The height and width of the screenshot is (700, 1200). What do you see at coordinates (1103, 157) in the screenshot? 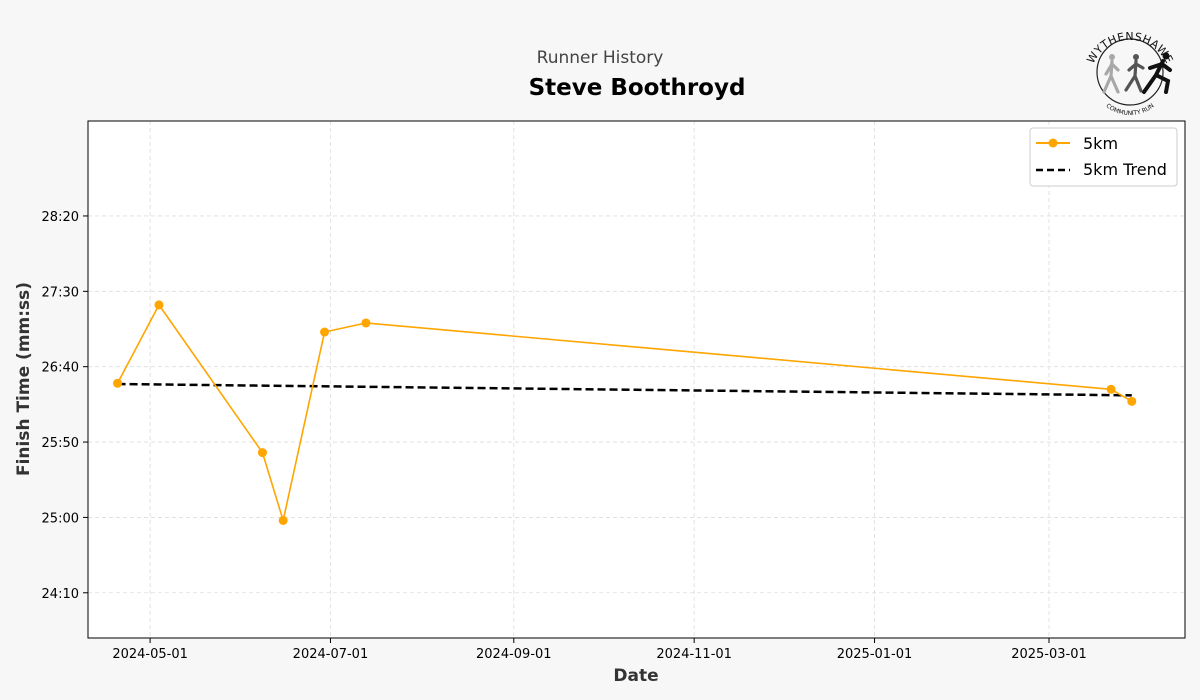
I see `legend: 5km 5km Trend` at bounding box center [1103, 157].